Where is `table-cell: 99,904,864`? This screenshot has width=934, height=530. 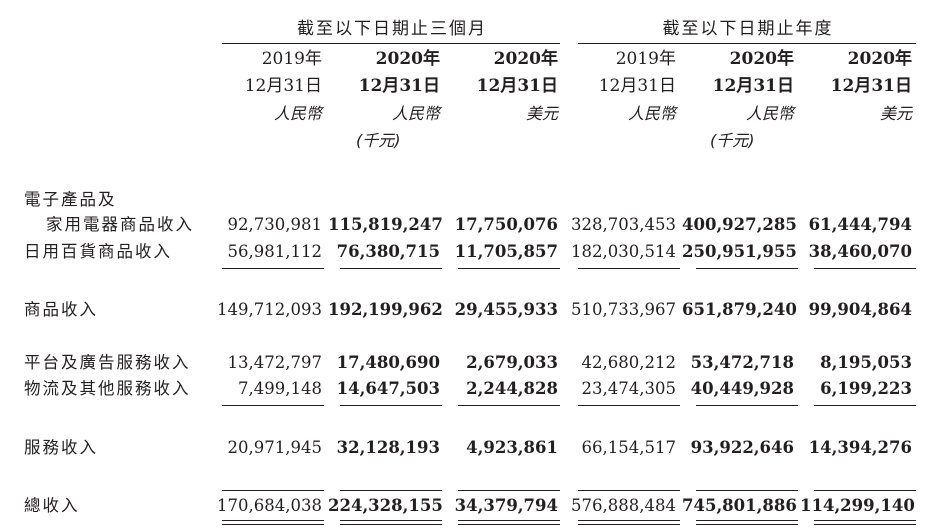 table-cell: 99,904,864 is located at coordinates (860, 309).